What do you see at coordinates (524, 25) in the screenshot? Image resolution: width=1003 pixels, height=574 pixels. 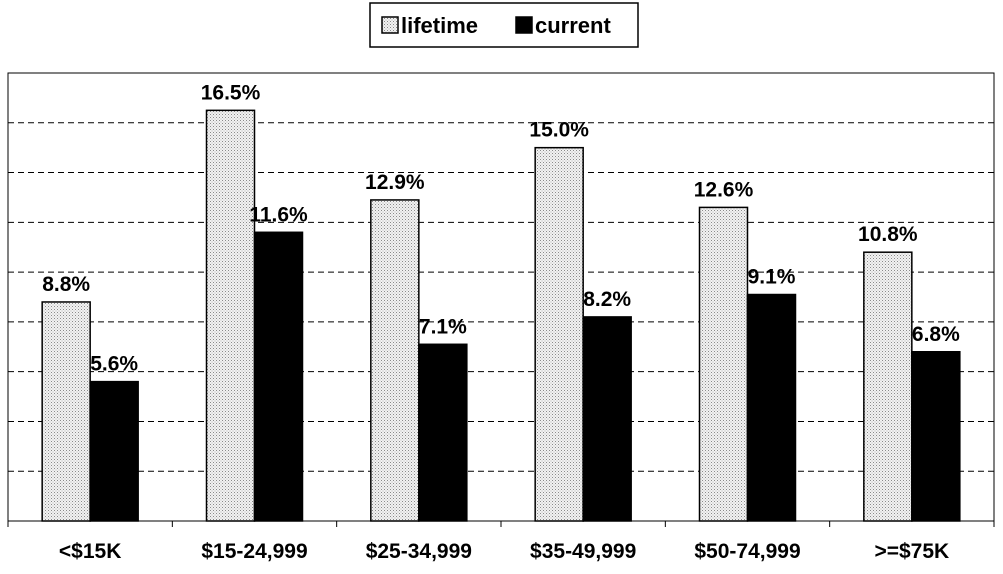 I see `legend-swatch-current` at bounding box center [524, 25].